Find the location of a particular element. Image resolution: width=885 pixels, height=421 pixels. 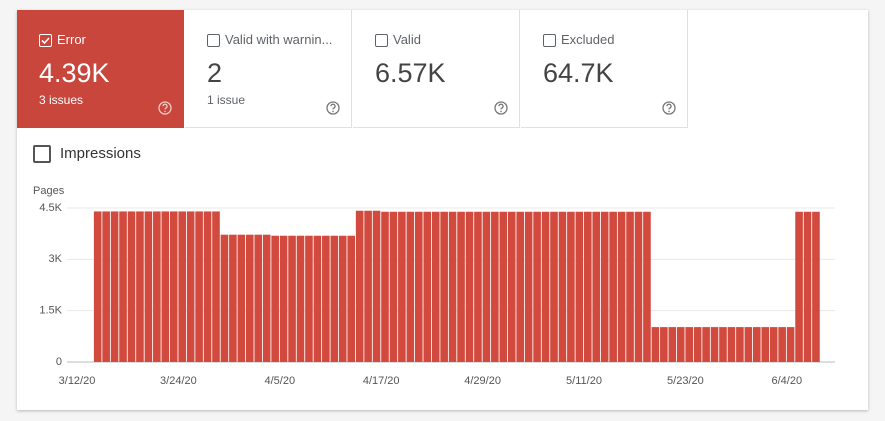

impressions-label: Impressions is located at coordinates (100, 153).